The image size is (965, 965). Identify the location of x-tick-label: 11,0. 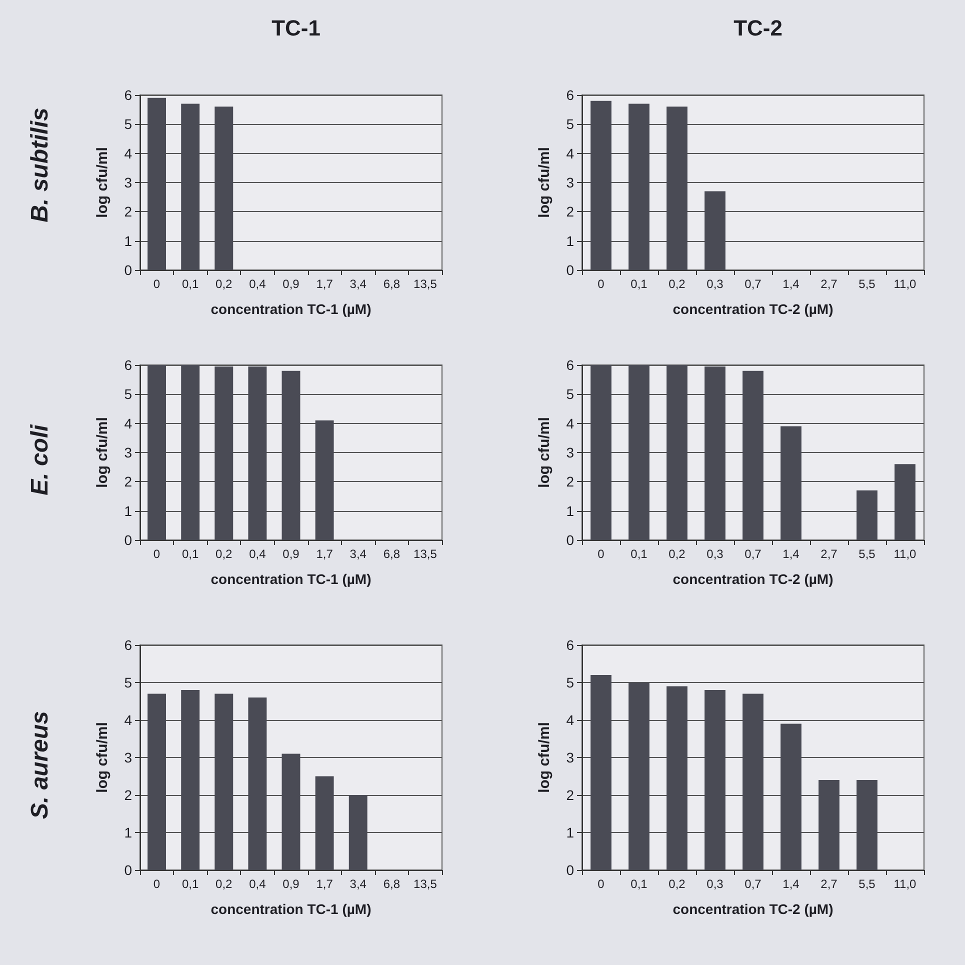
(905, 554).